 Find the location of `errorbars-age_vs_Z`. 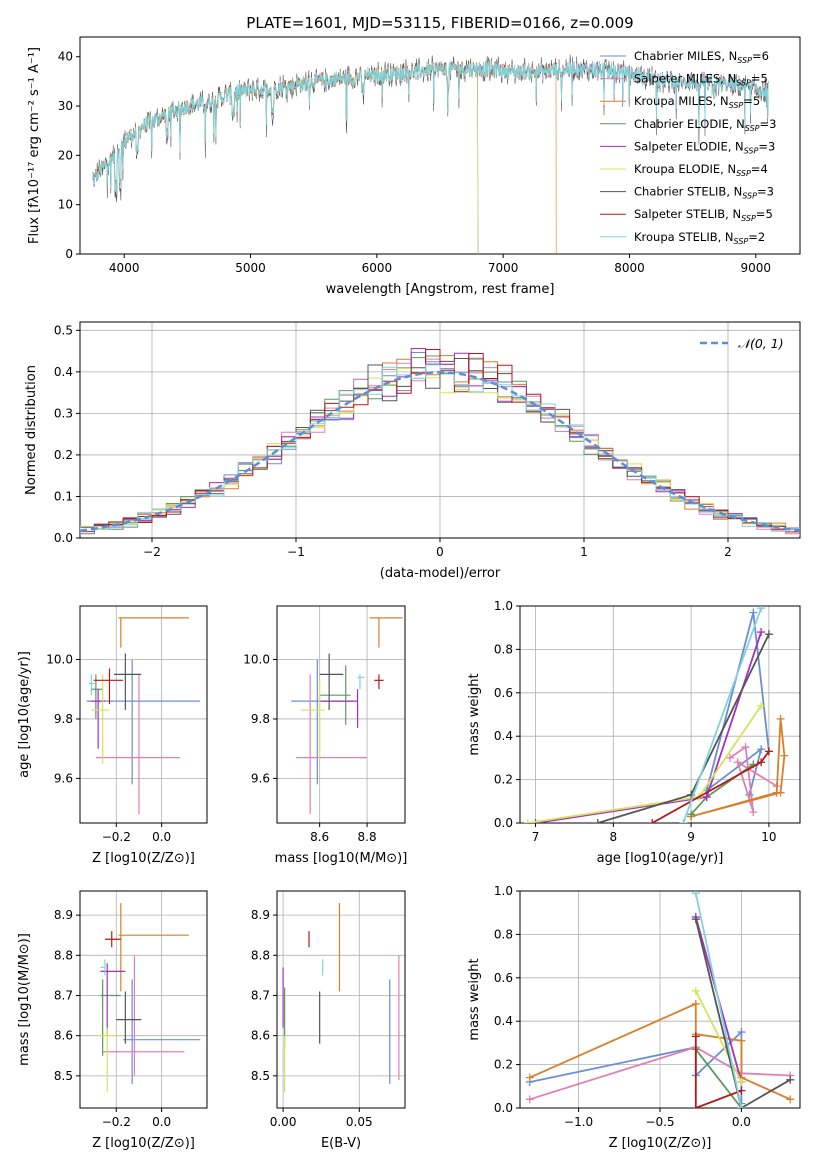

errorbars-age_vs_Z is located at coordinates (143, 716).